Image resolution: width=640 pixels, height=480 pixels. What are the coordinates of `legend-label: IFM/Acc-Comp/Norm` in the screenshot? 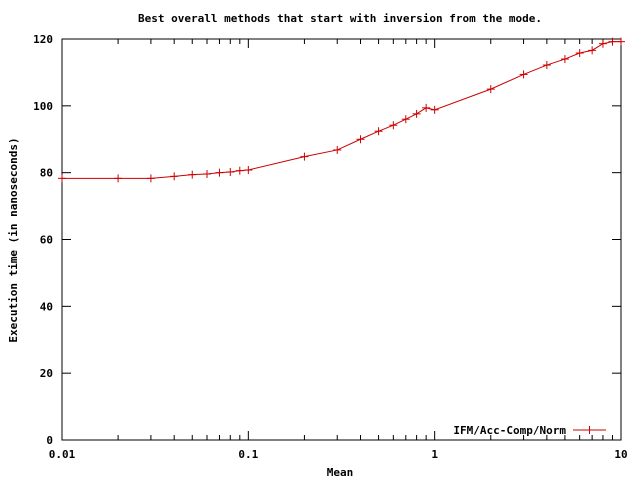 It's located at (509, 430).